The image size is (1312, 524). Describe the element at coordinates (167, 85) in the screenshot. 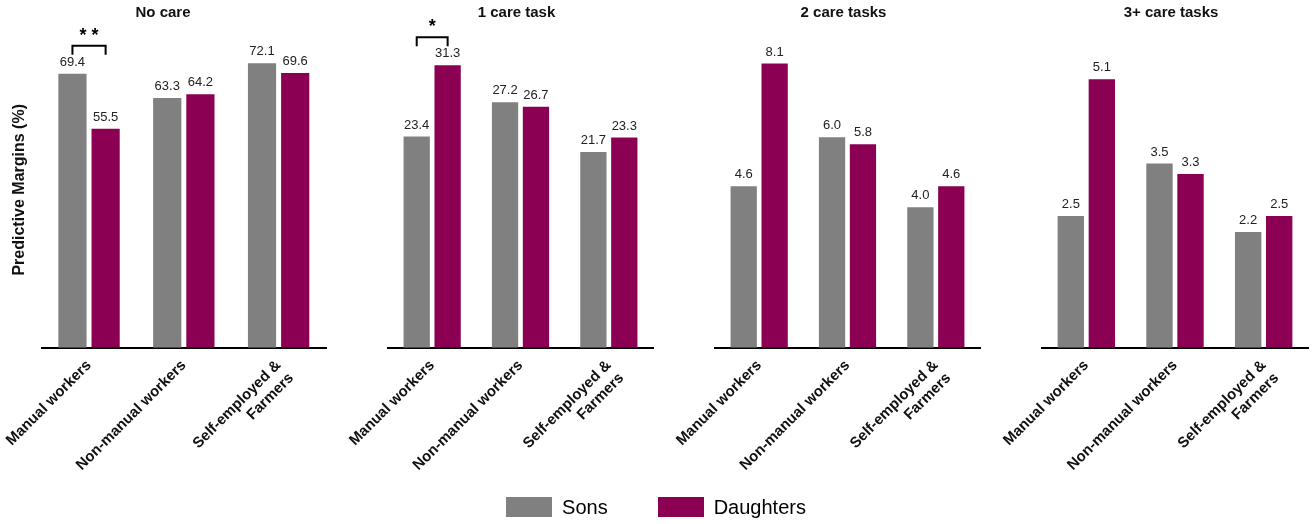

I see `data-label: 63.3` at that location.